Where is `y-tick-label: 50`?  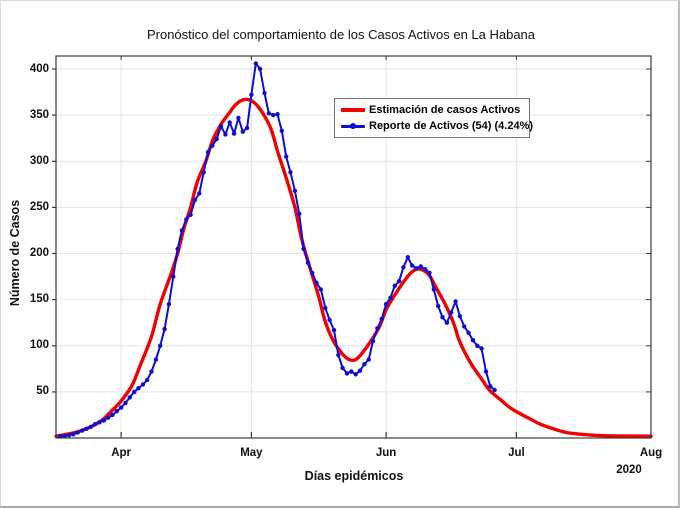 y-tick-label: 50 is located at coordinates (42, 391).